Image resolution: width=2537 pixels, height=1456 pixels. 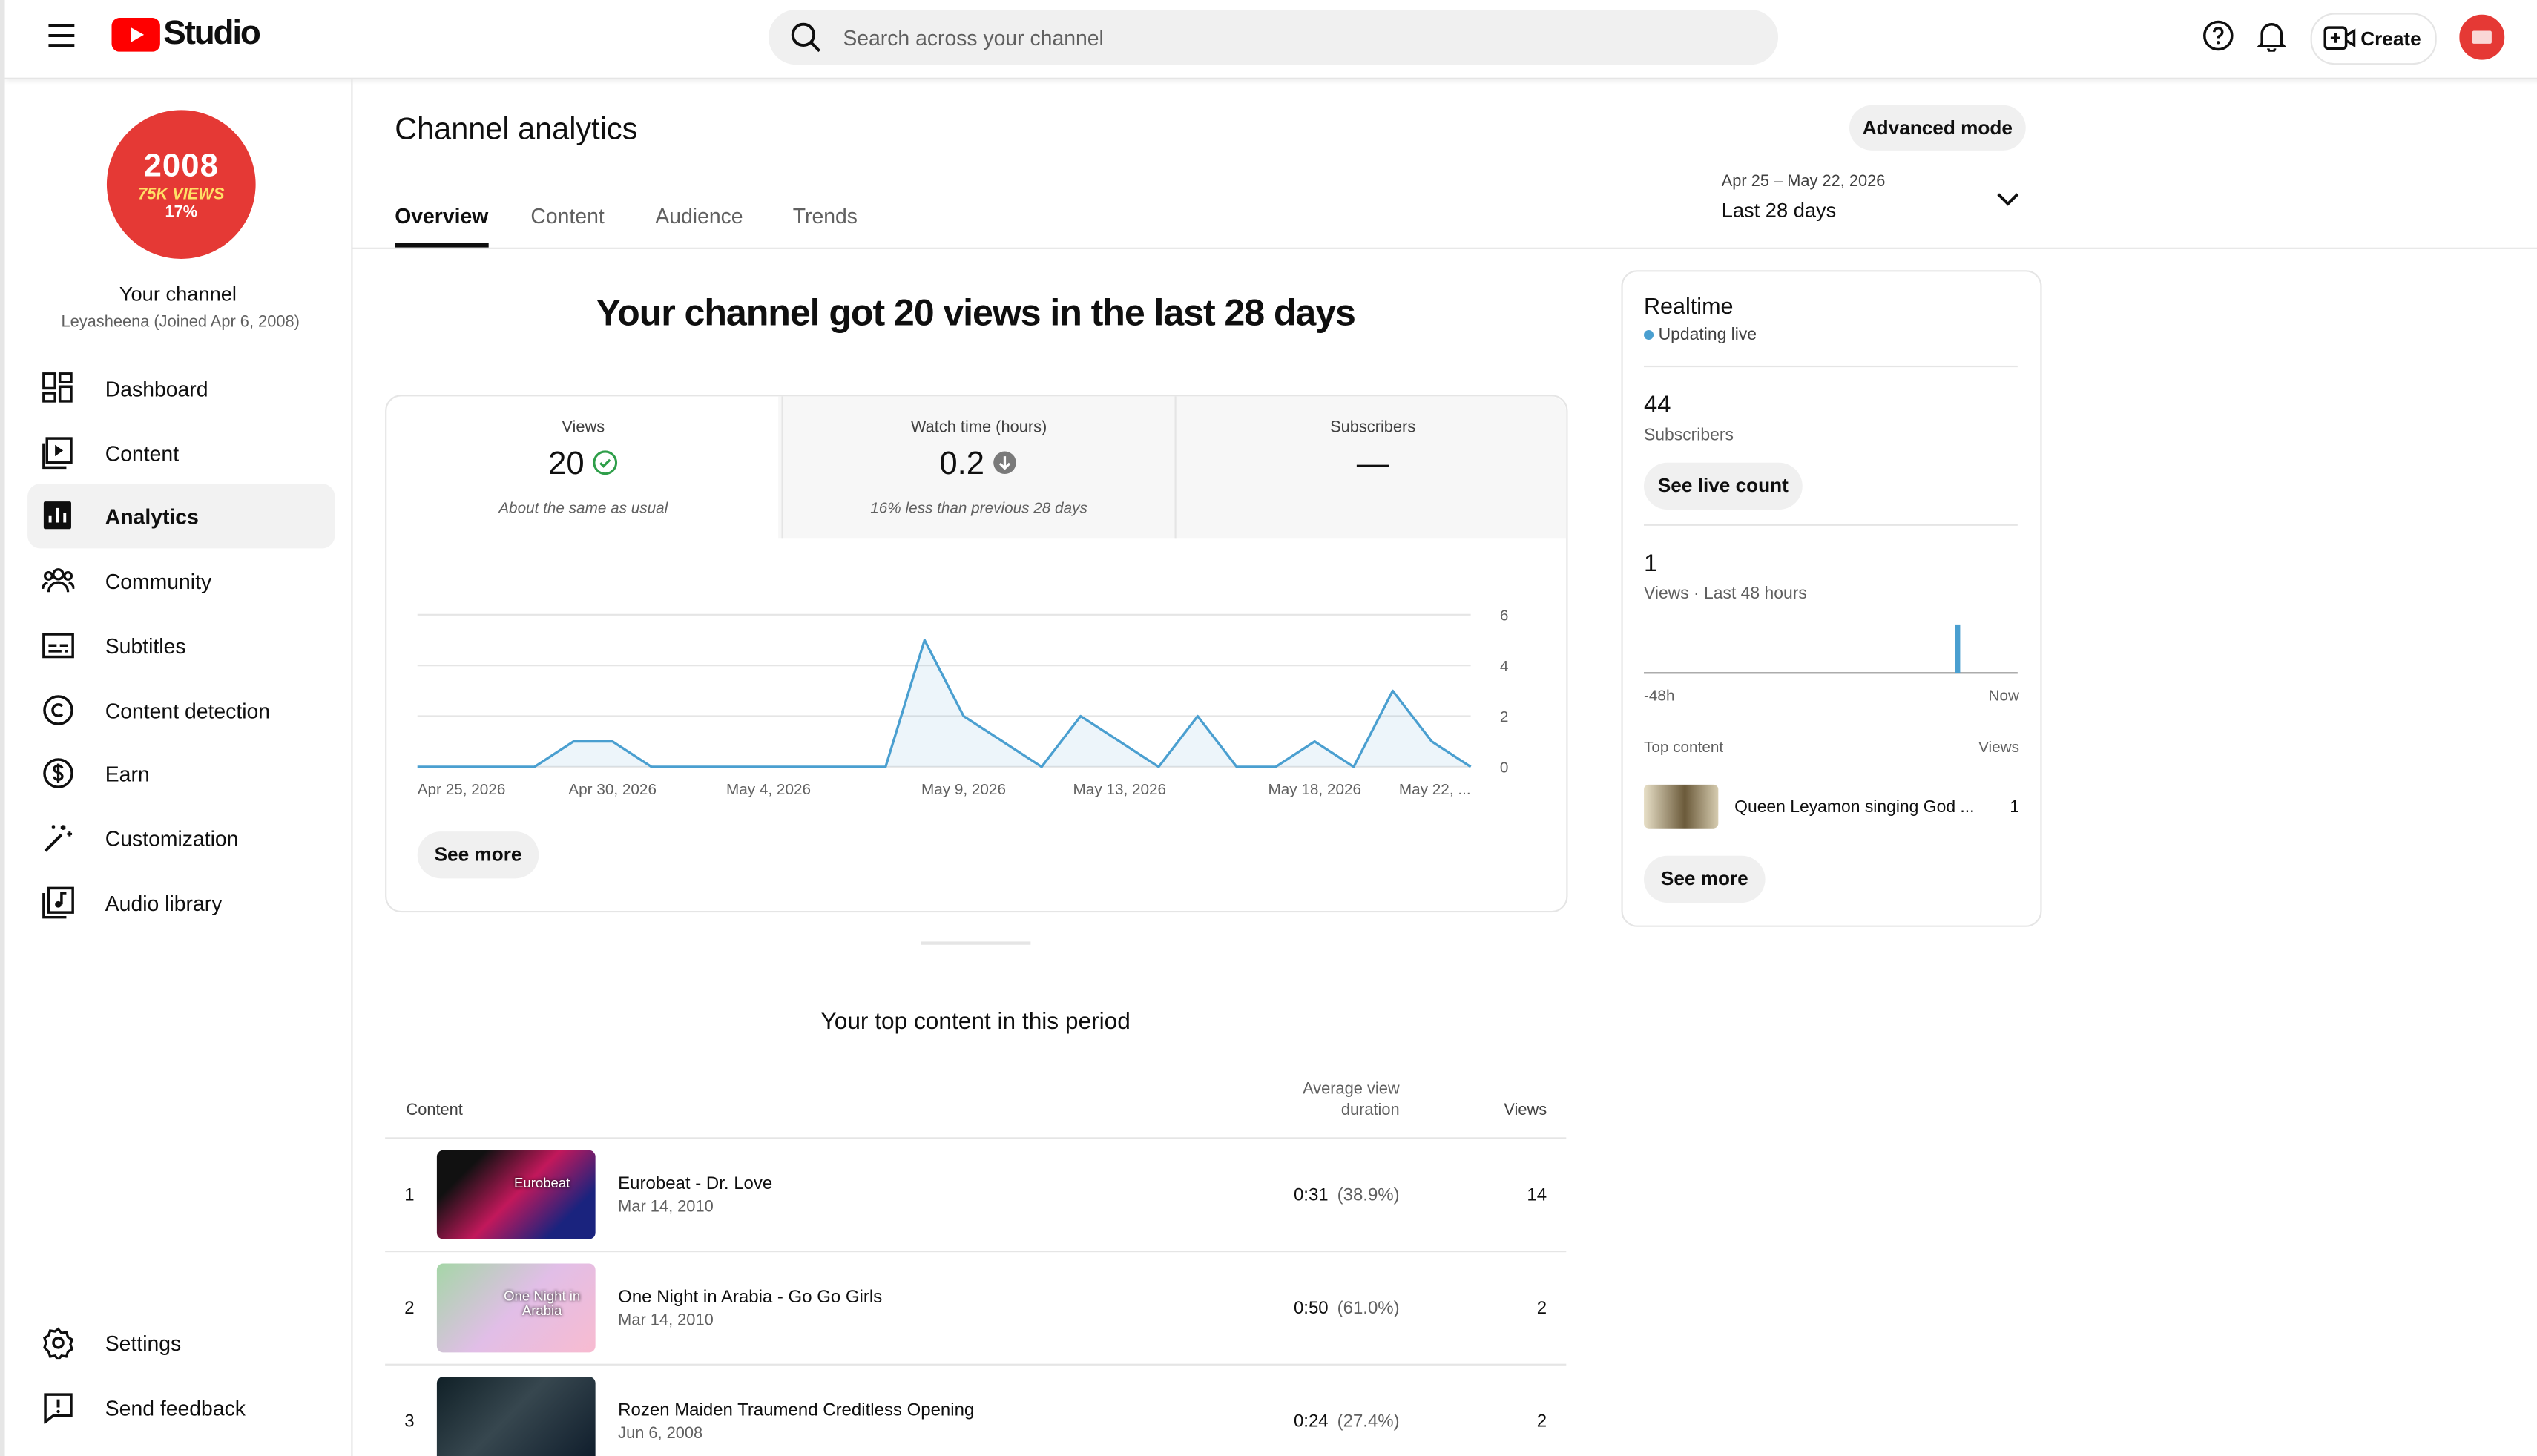 I want to click on nav-item: Earn, so click(x=181, y=773).